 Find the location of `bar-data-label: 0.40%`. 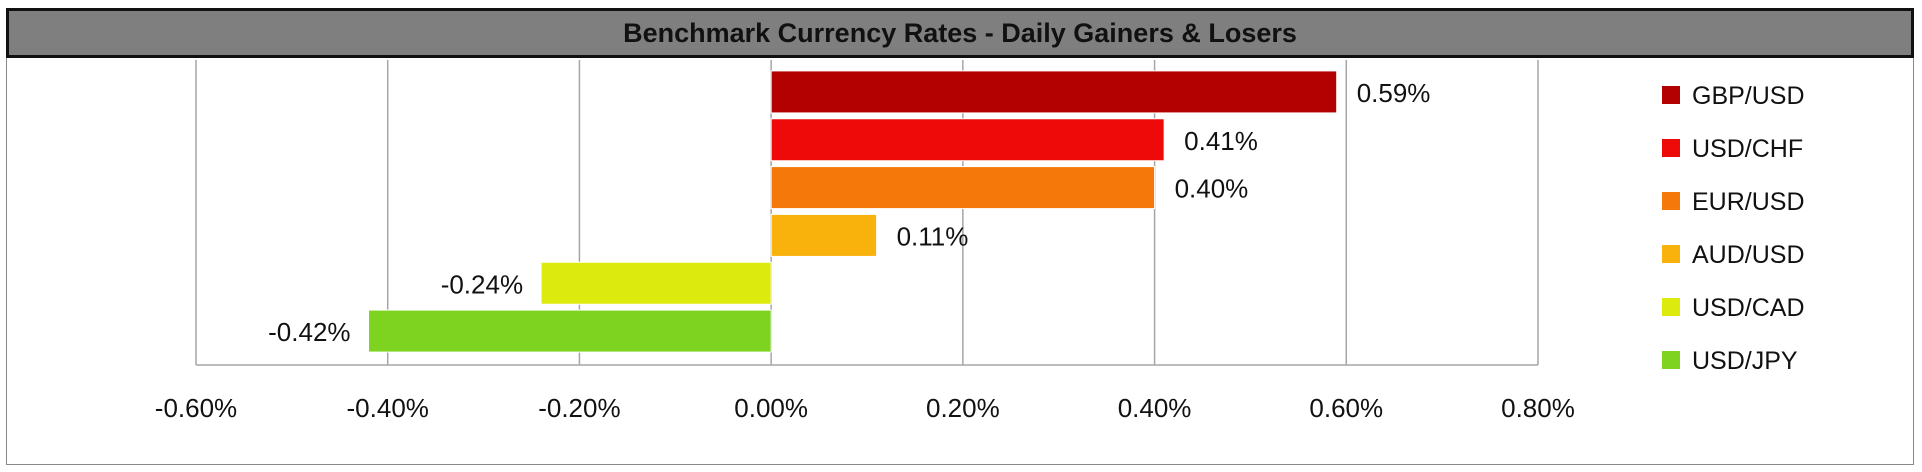

bar-data-label: 0.40% is located at coordinates (1212, 189).